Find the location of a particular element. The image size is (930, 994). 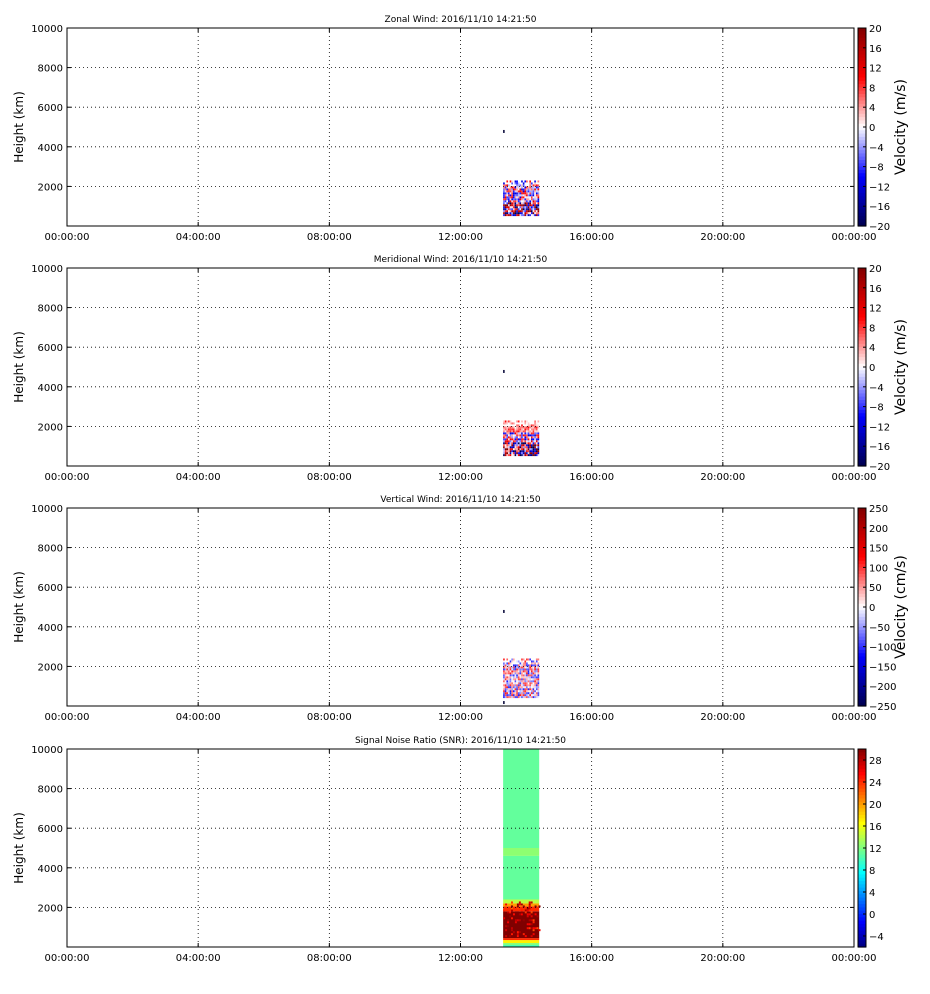

x-tick-label: 12:00:00 is located at coordinates (460, 958).